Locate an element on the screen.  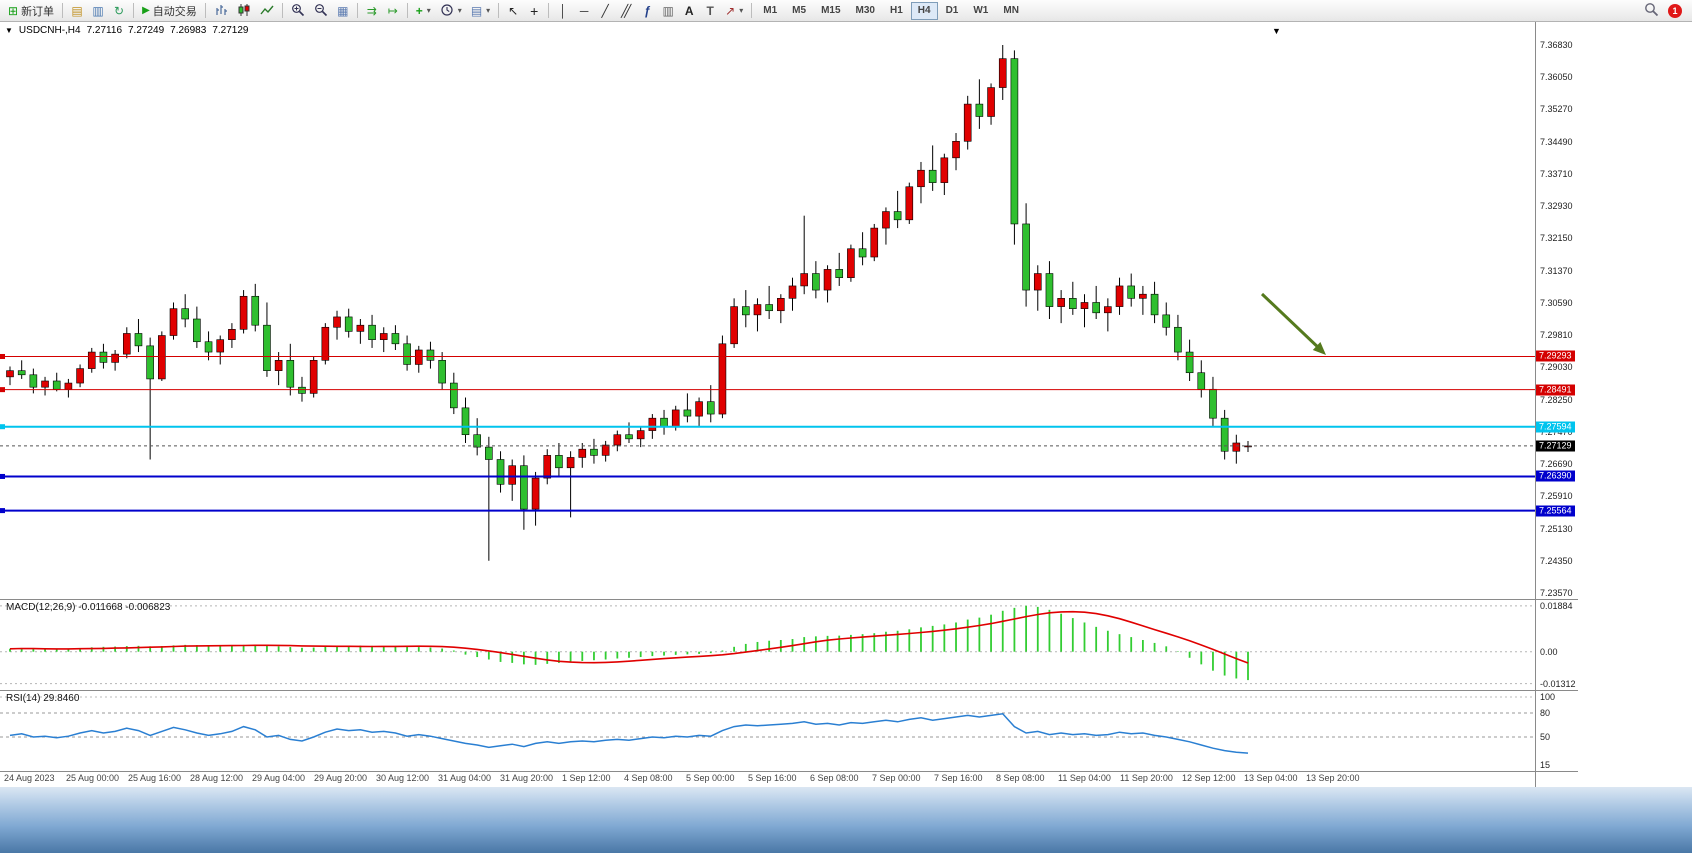
rsi-pane is located at coordinates (767, 731).